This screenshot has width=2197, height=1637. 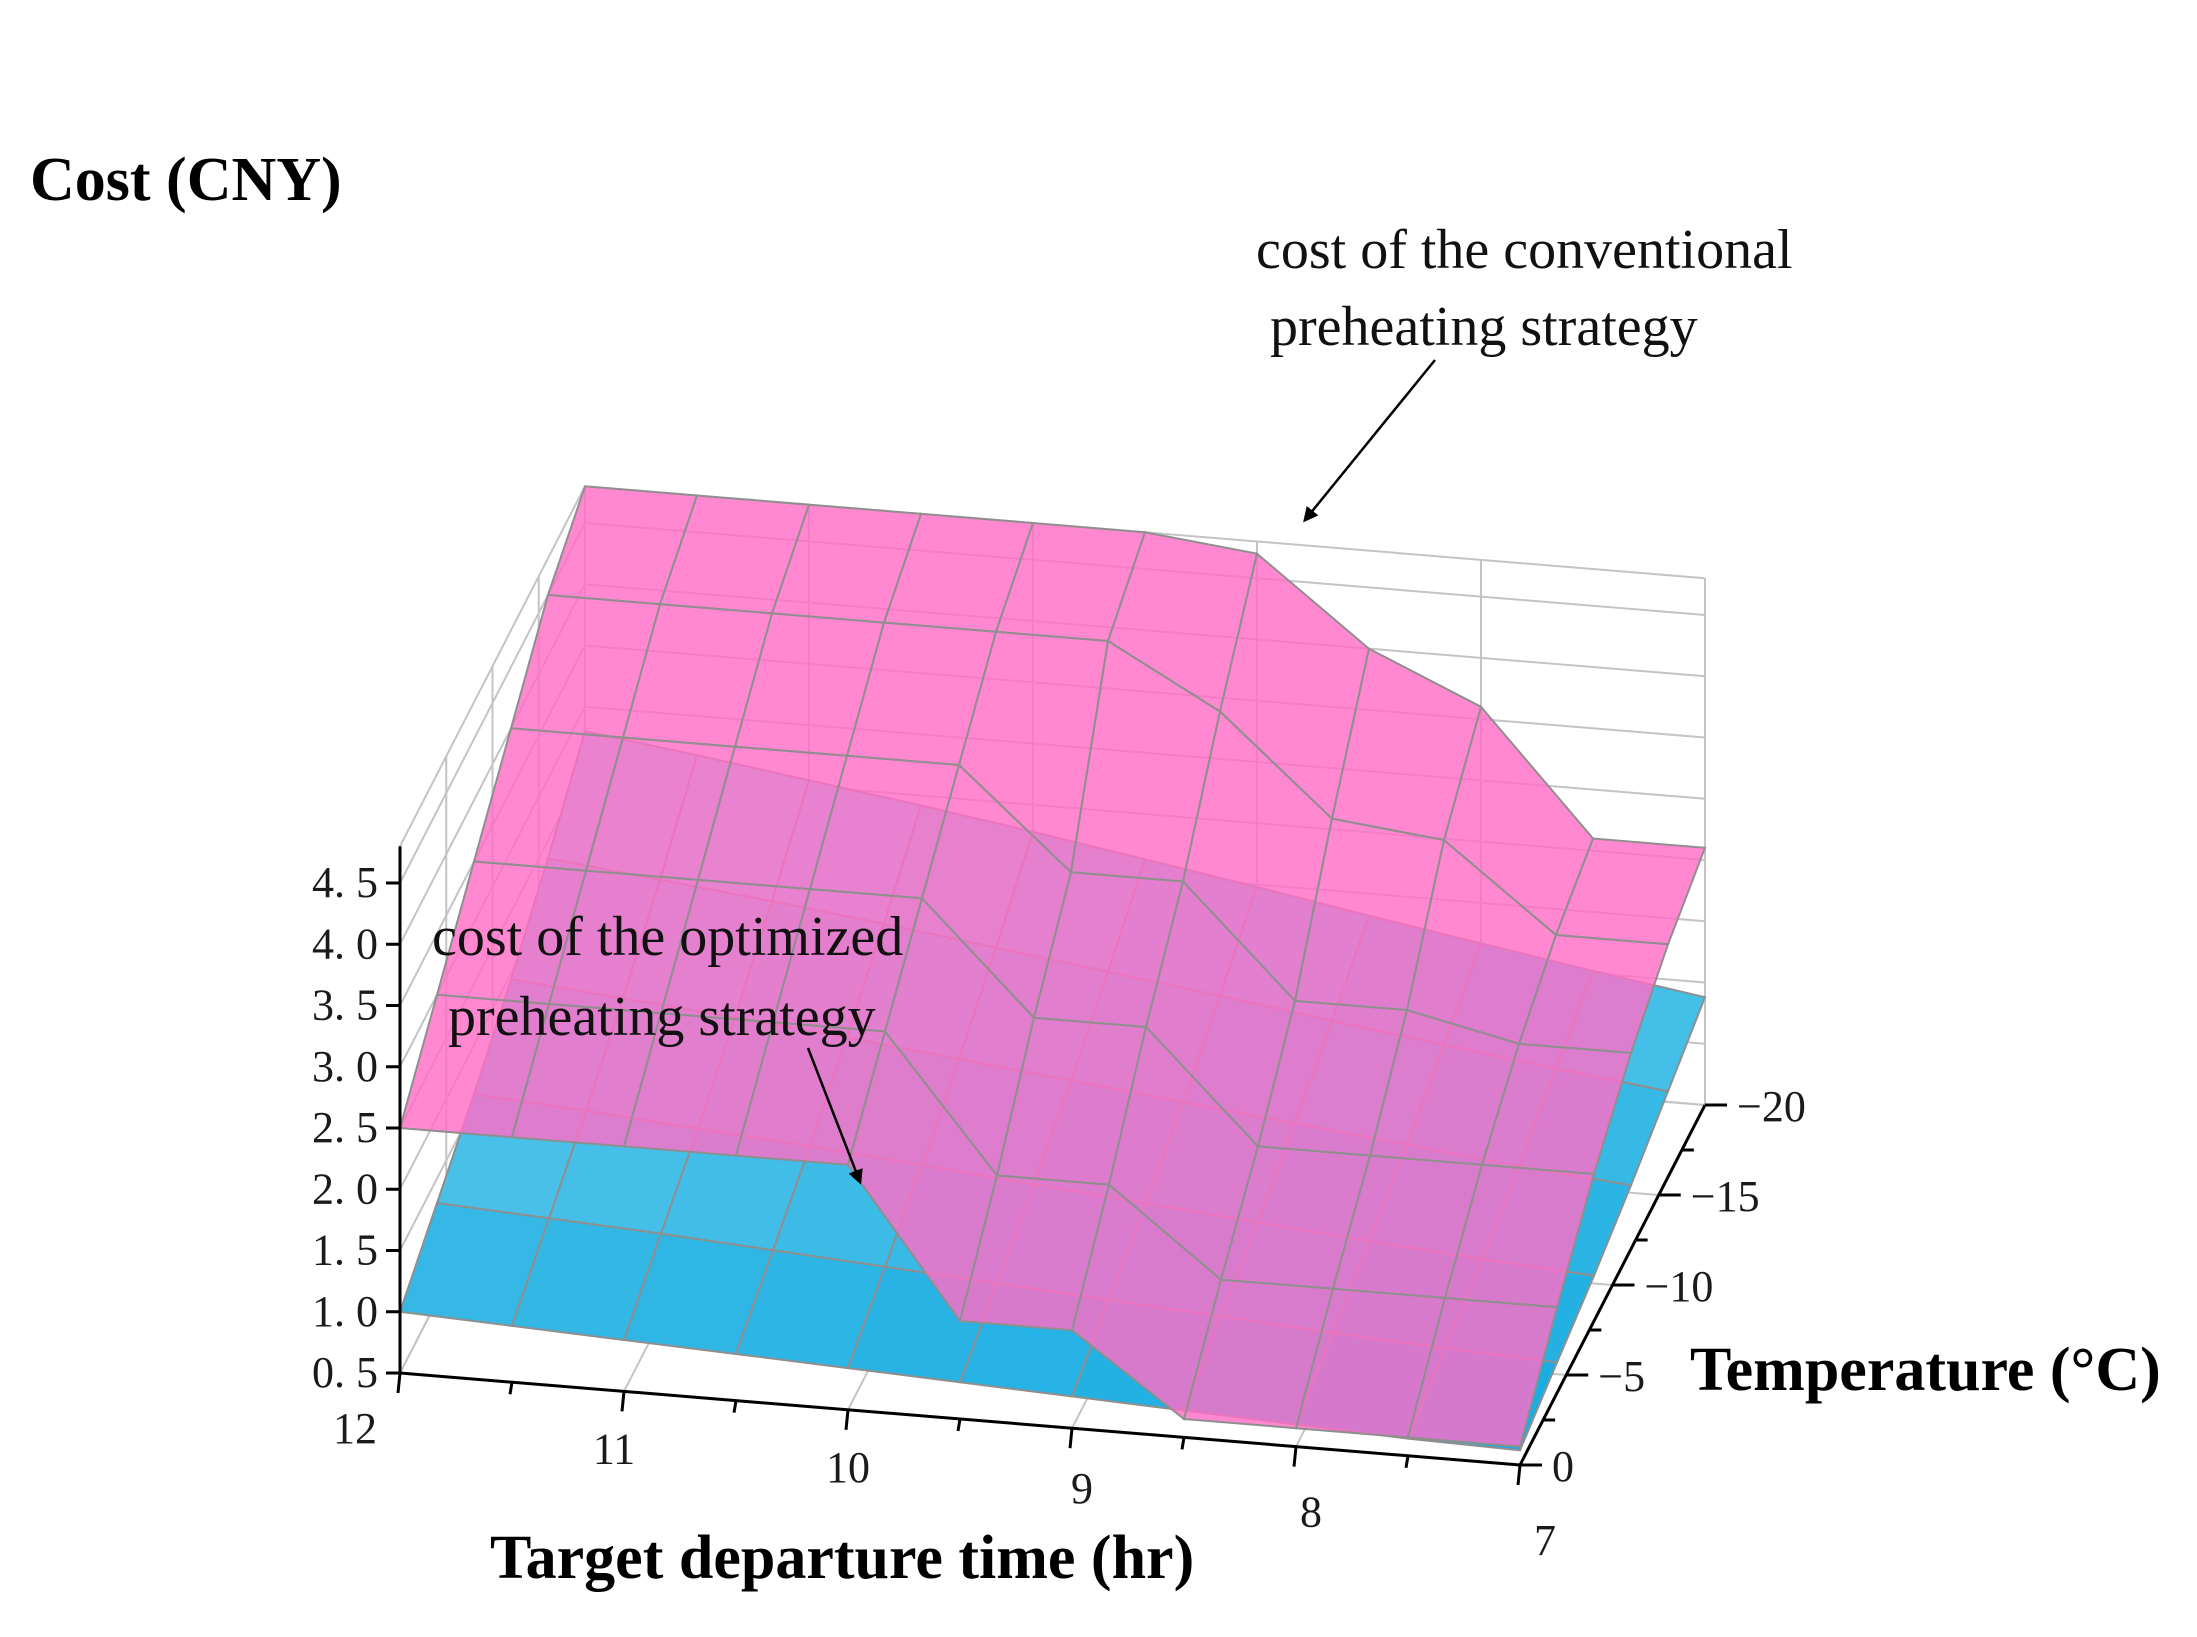 I want to click on x-tick-label: 9, so click(x=1082, y=1488).